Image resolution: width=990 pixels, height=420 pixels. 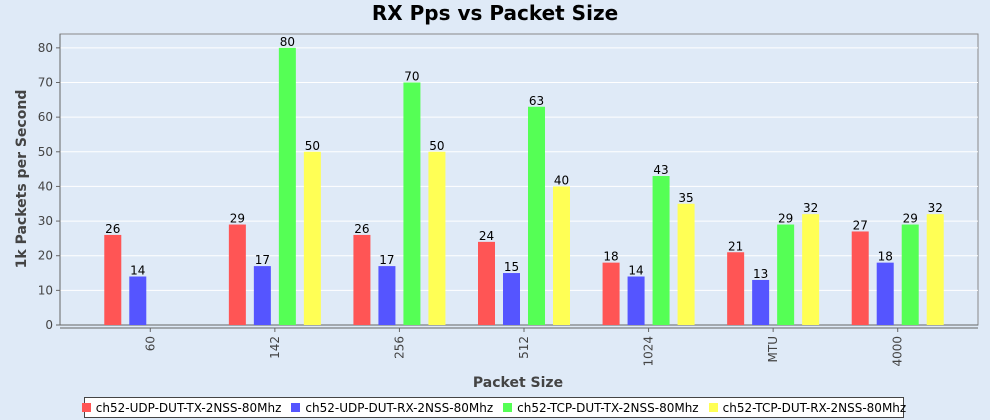 What do you see at coordinates (49, 325) in the screenshot?
I see `y-tick-label: 0` at bounding box center [49, 325].